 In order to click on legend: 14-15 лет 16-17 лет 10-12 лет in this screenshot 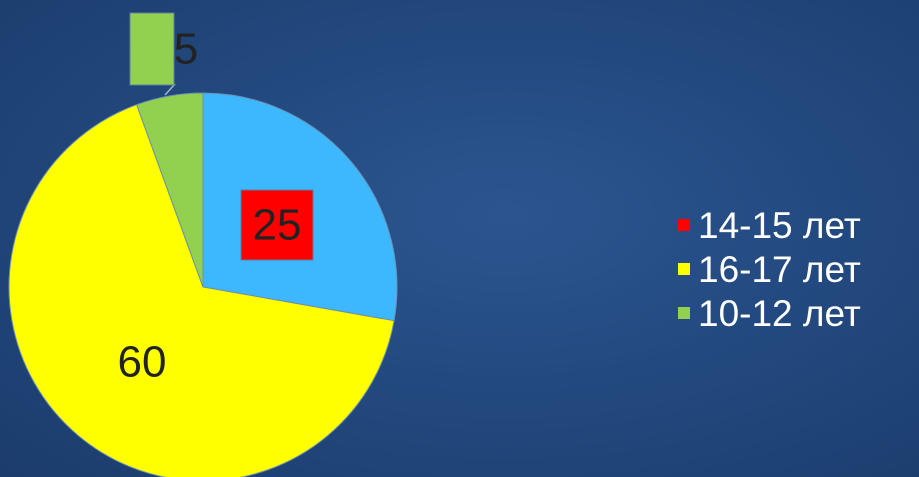, I will do `click(769, 269)`.